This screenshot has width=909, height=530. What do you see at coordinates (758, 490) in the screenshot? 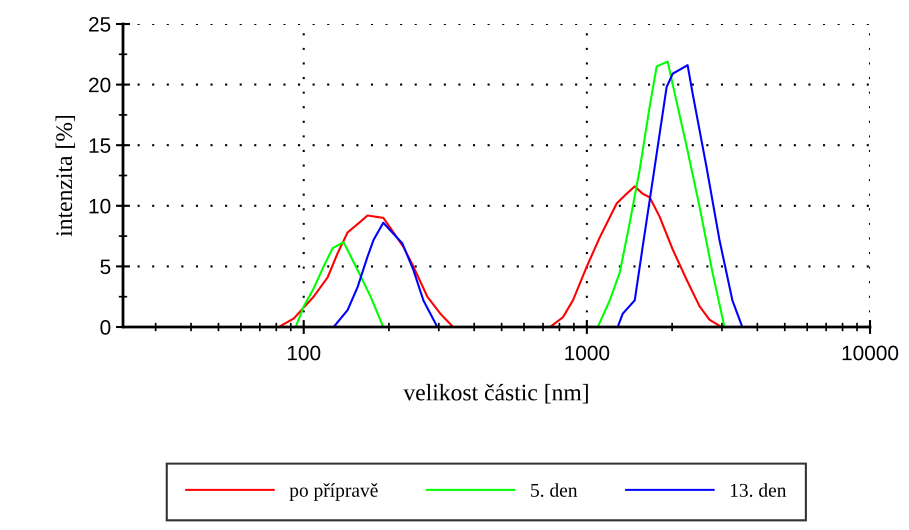
I see `legend-label: 13. den` at bounding box center [758, 490].